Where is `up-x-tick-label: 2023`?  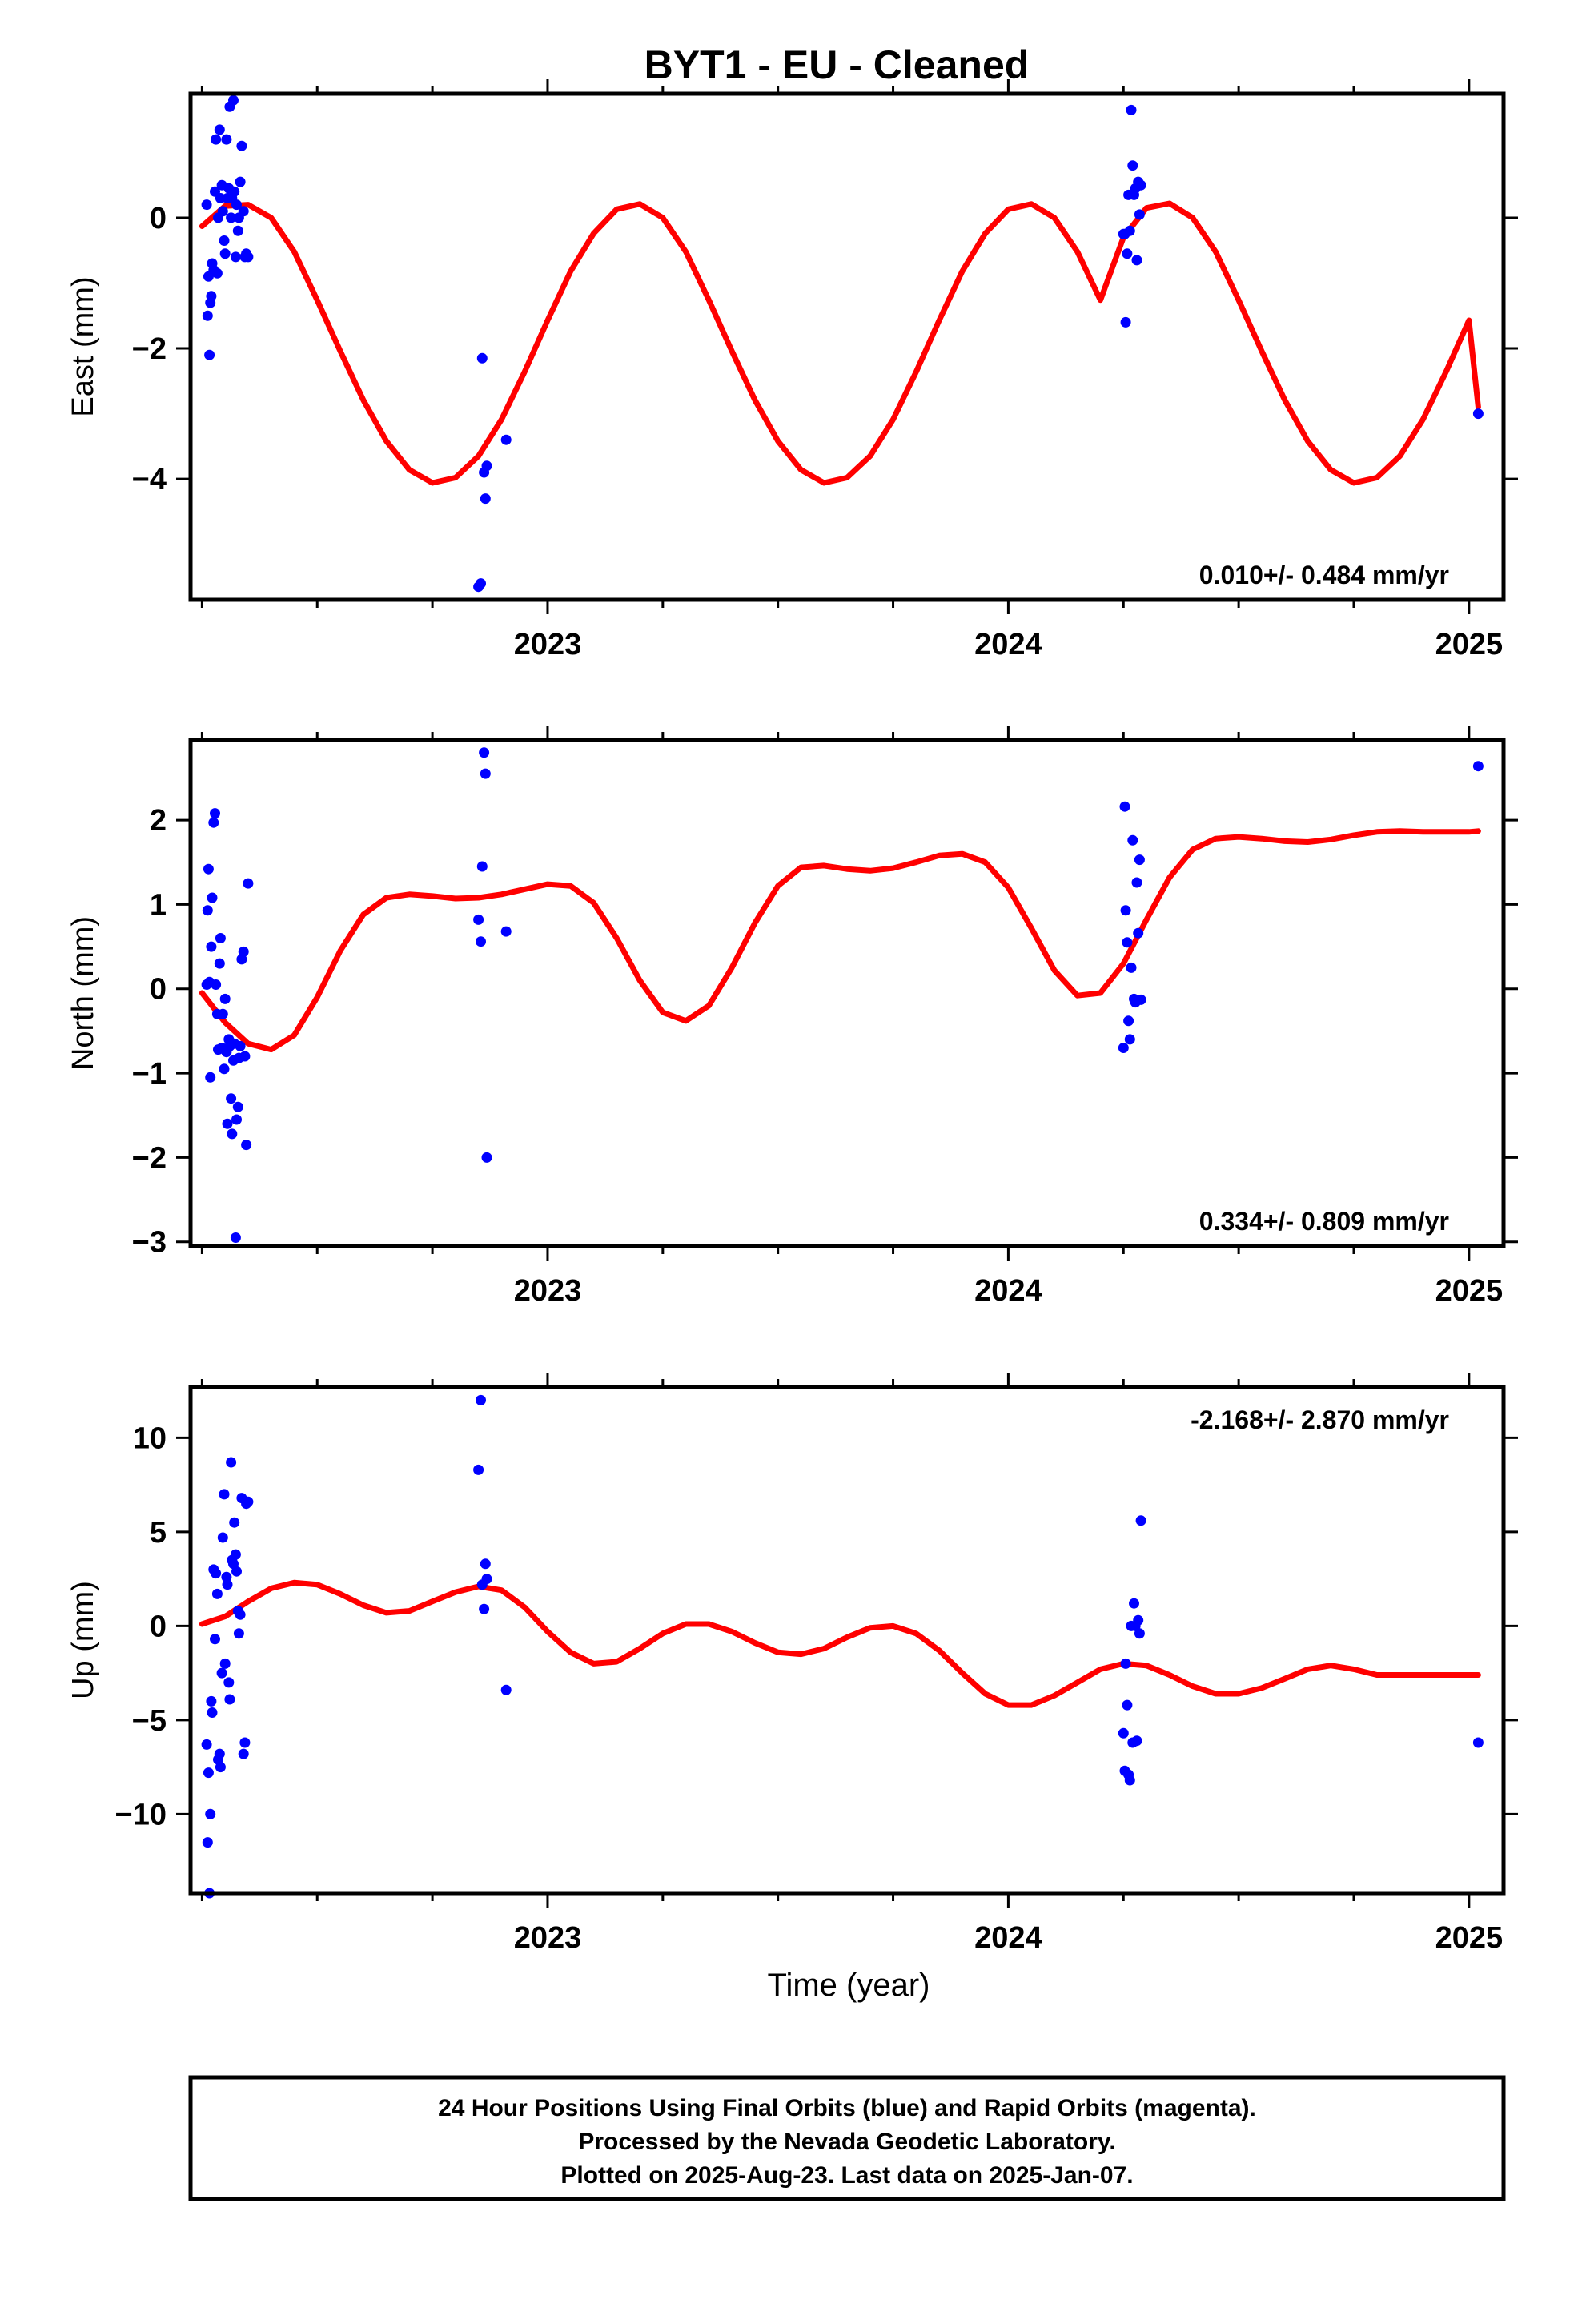
up-x-tick-label: 2023 is located at coordinates (548, 1938).